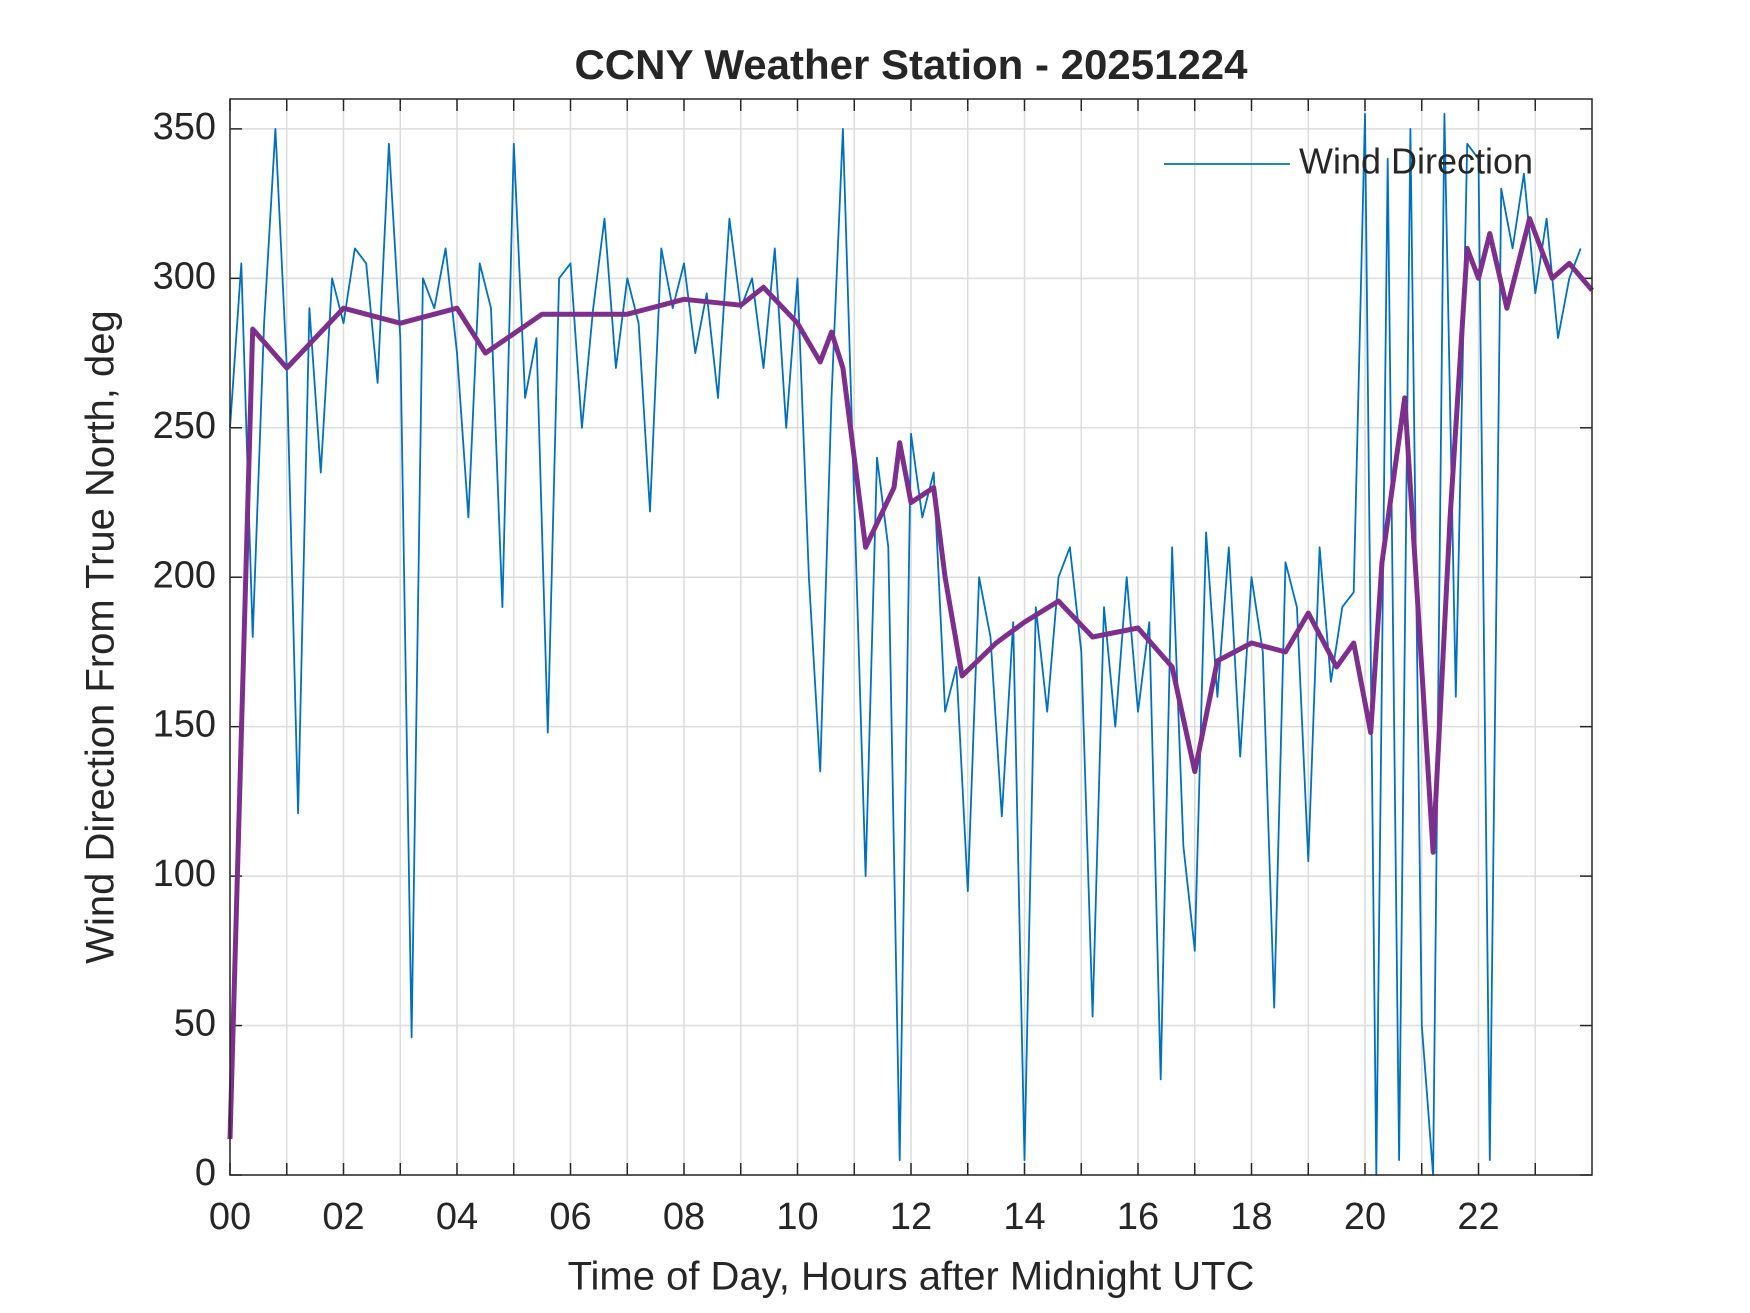 The image size is (1750, 1313). I want to click on x-tick-label: 22, so click(1478, 1217).